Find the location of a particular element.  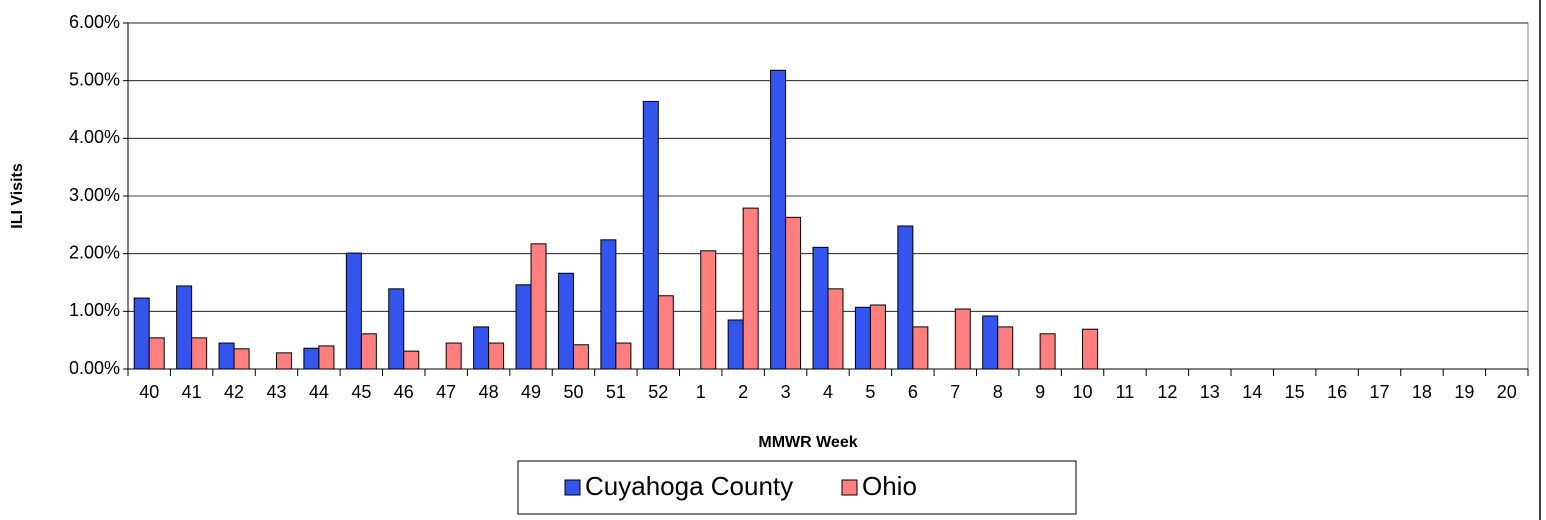

x-tick-label: 20 is located at coordinates (1507, 392).